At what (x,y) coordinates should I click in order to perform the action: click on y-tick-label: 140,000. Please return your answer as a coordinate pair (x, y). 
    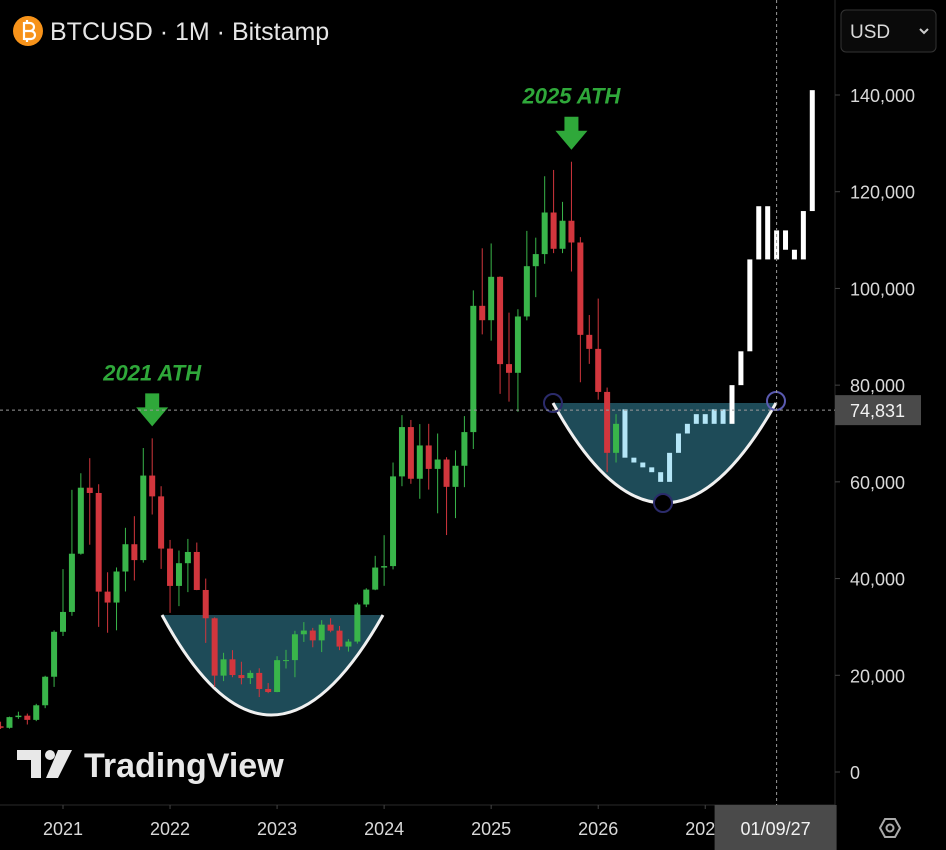
    Looking at the image, I should click on (882, 96).